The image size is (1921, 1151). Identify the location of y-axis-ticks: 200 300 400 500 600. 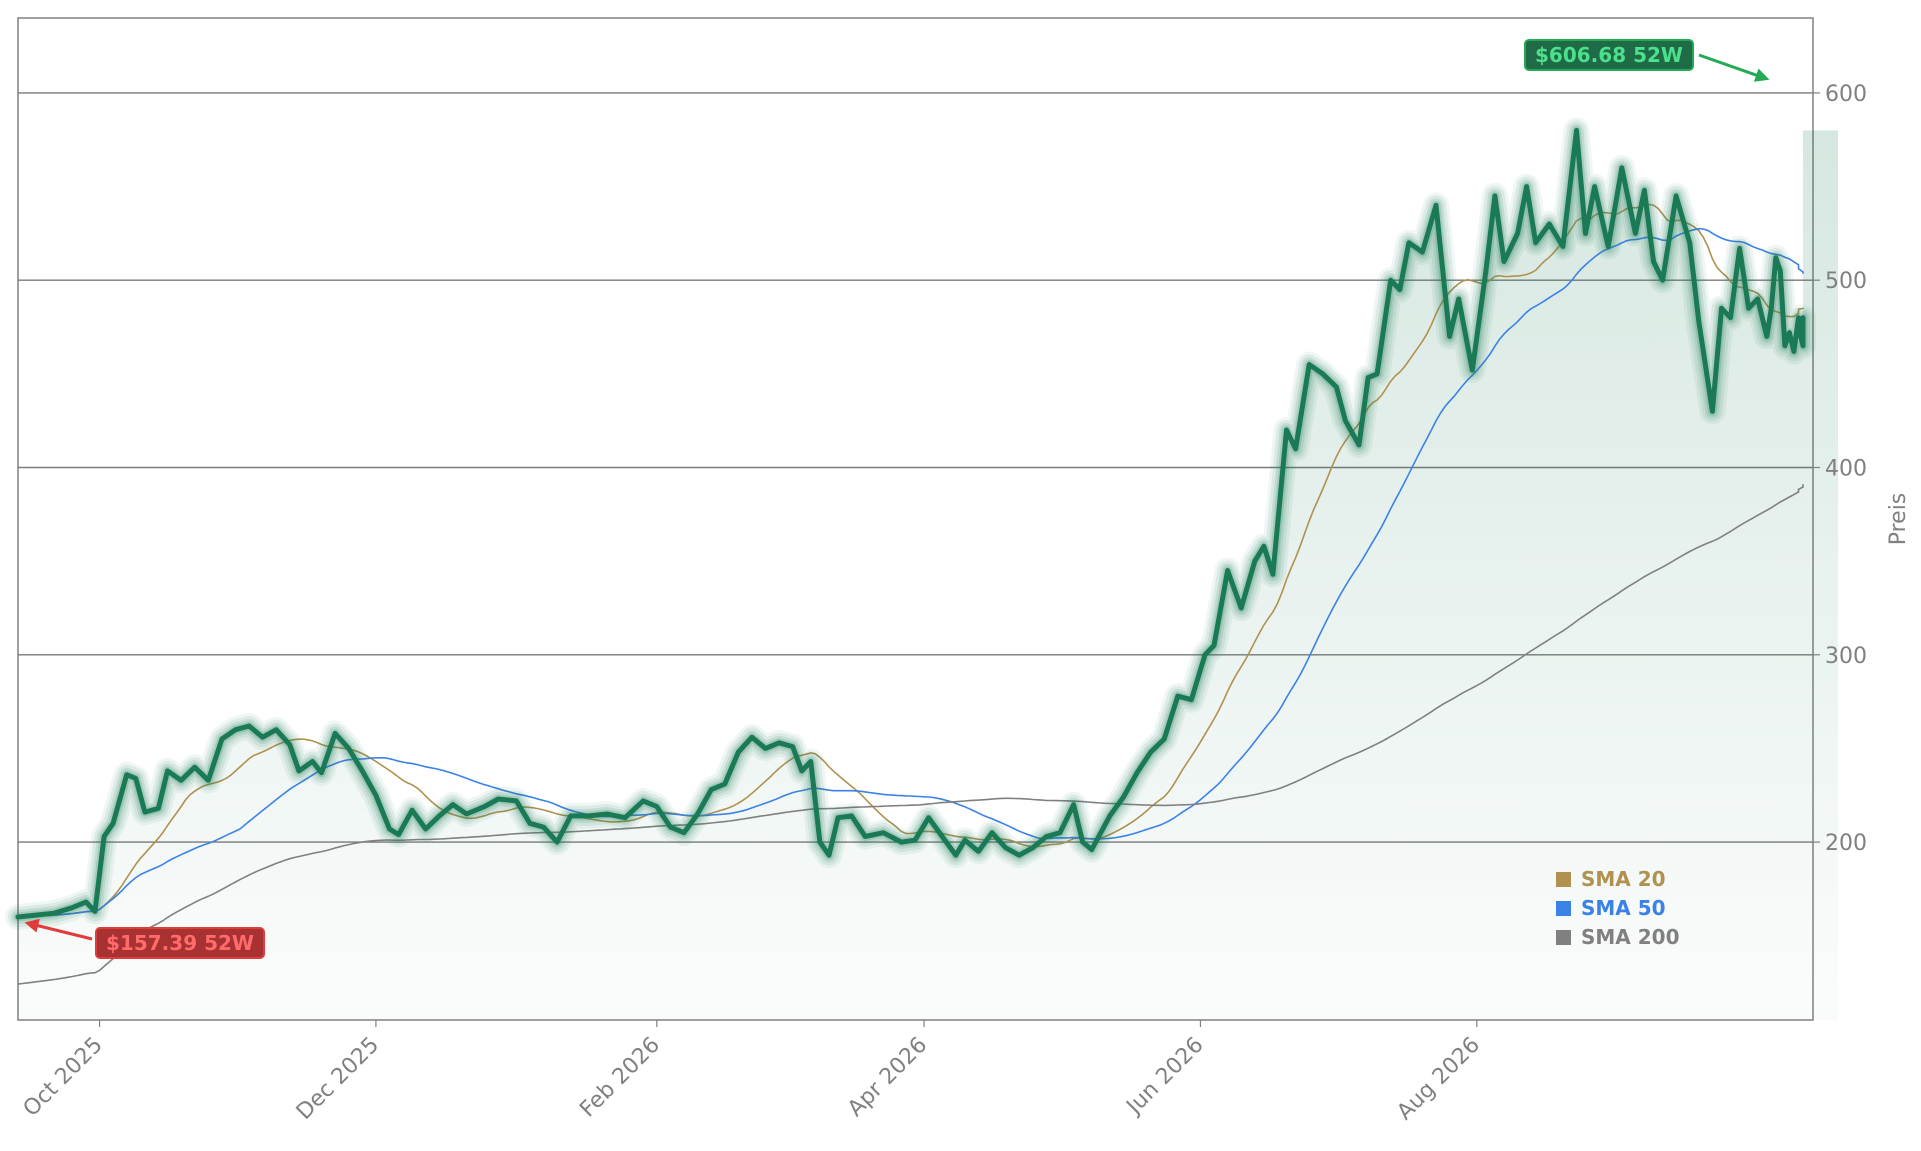
(1840, 469).